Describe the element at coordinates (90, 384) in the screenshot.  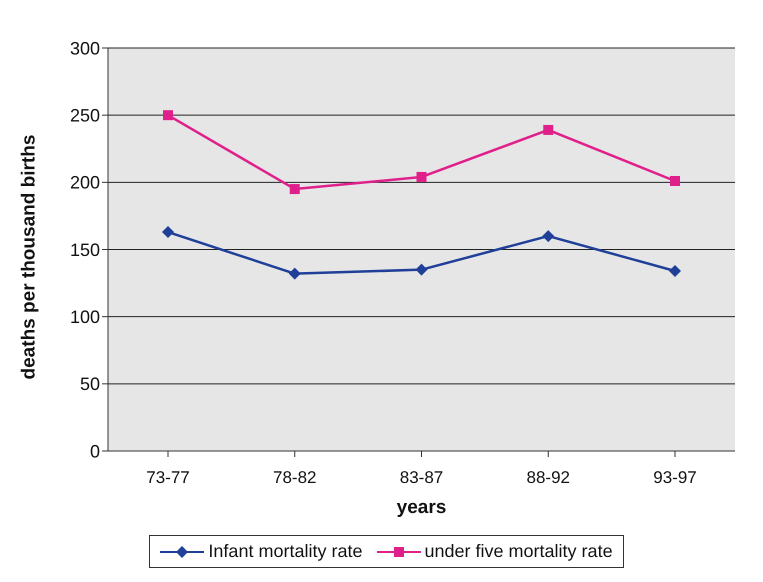
I see `y-tick-label: 50` at that location.